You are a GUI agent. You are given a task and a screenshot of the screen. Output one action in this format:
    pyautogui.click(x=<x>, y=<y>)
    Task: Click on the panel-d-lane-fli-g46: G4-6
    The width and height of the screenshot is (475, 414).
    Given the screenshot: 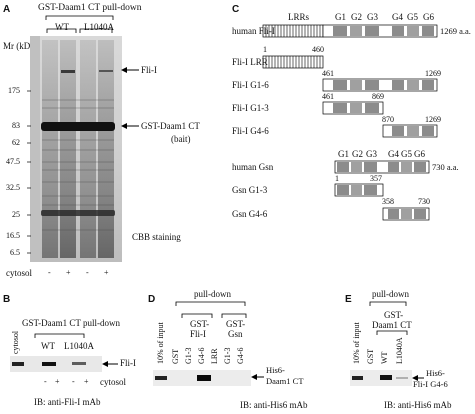 What is the action you would take?
    pyautogui.click(x=201, y=355)
    